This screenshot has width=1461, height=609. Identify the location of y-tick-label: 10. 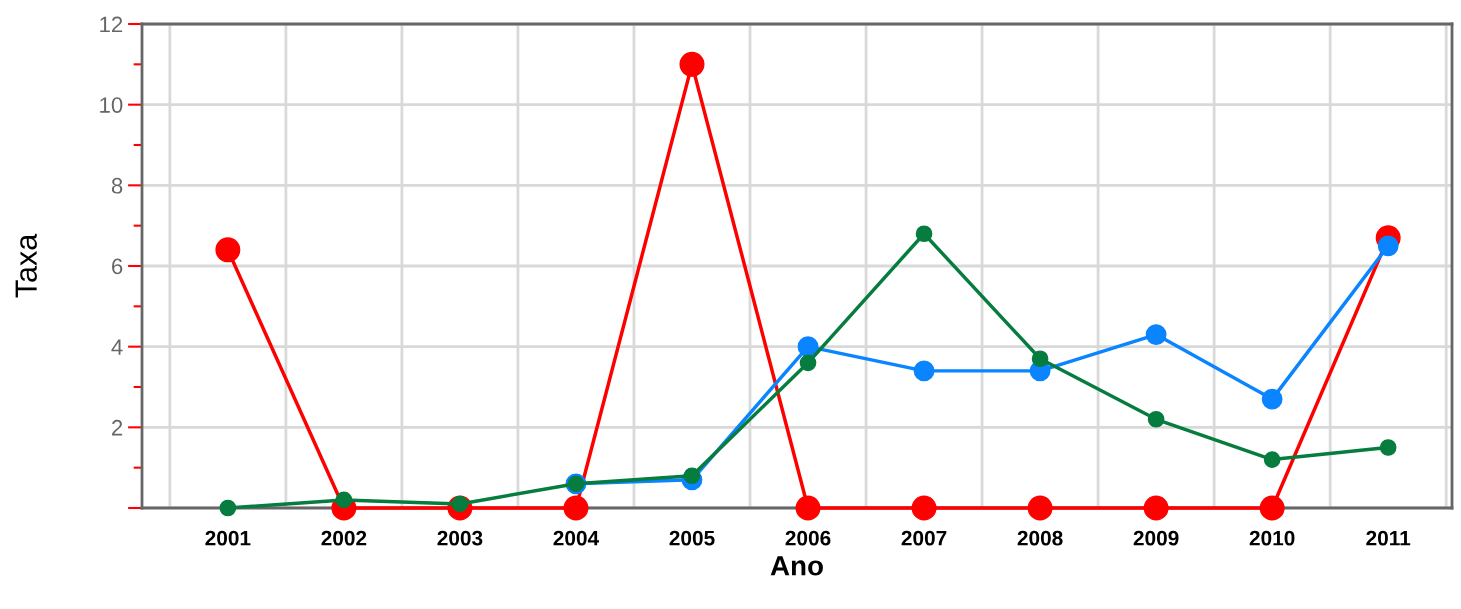
(111, 105).